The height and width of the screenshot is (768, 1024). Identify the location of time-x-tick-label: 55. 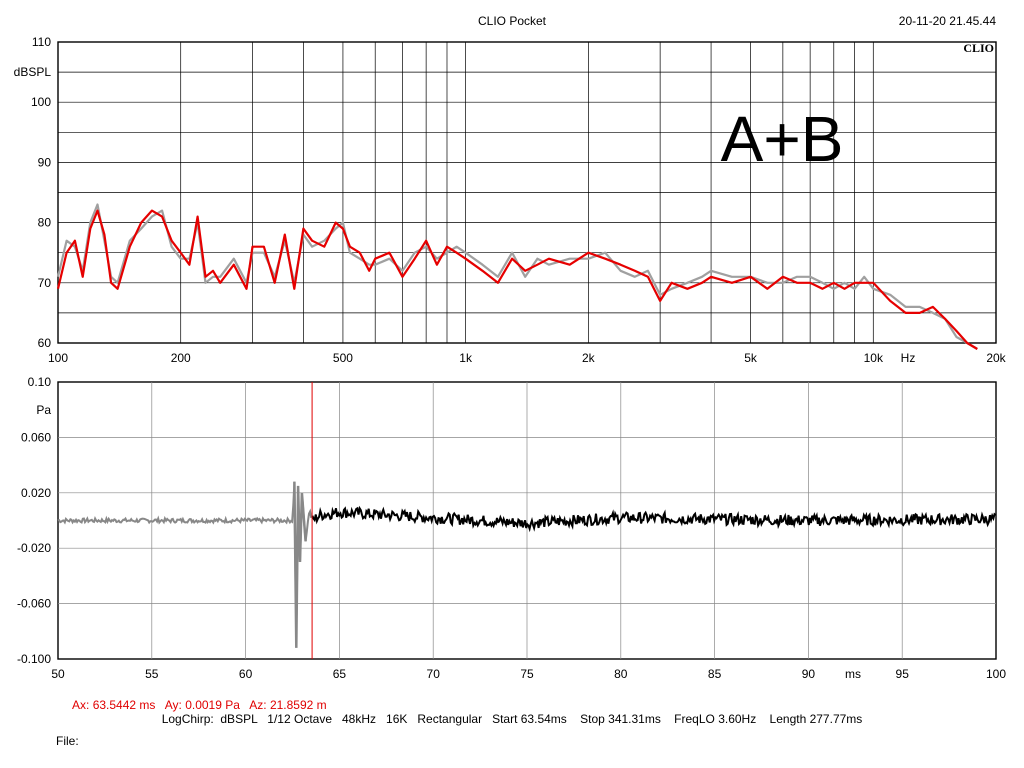
(152, 674).